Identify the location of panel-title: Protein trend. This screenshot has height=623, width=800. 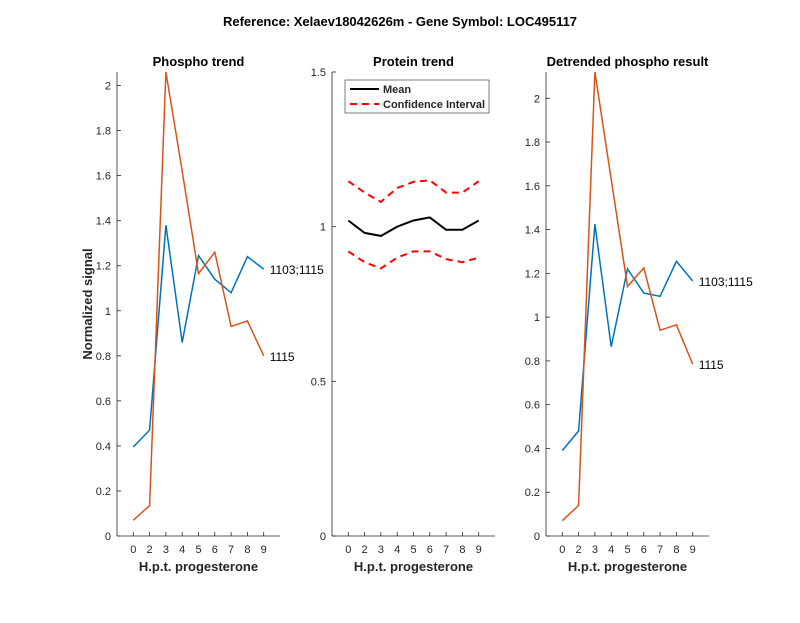
(413, 61).